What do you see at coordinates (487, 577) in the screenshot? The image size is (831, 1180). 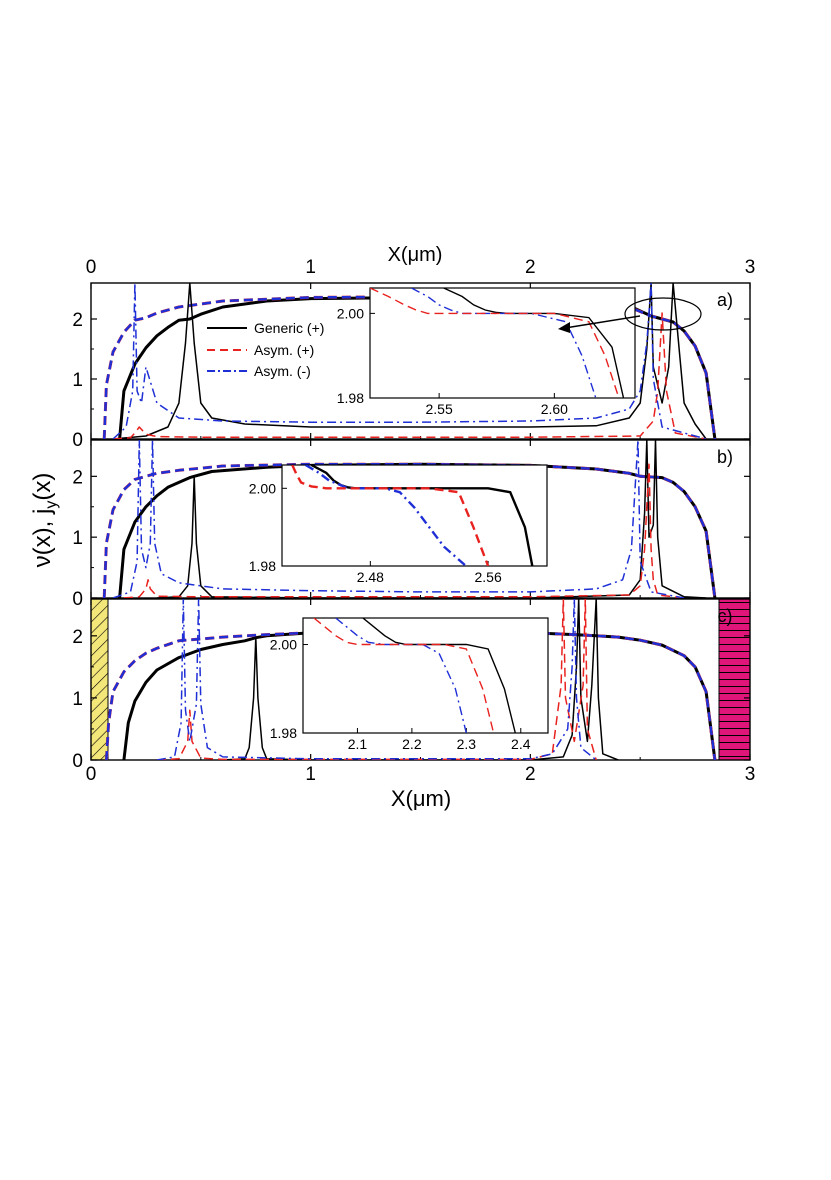 I see `inset-x-tick-label: 2.56` at bounding box center [487, 577].